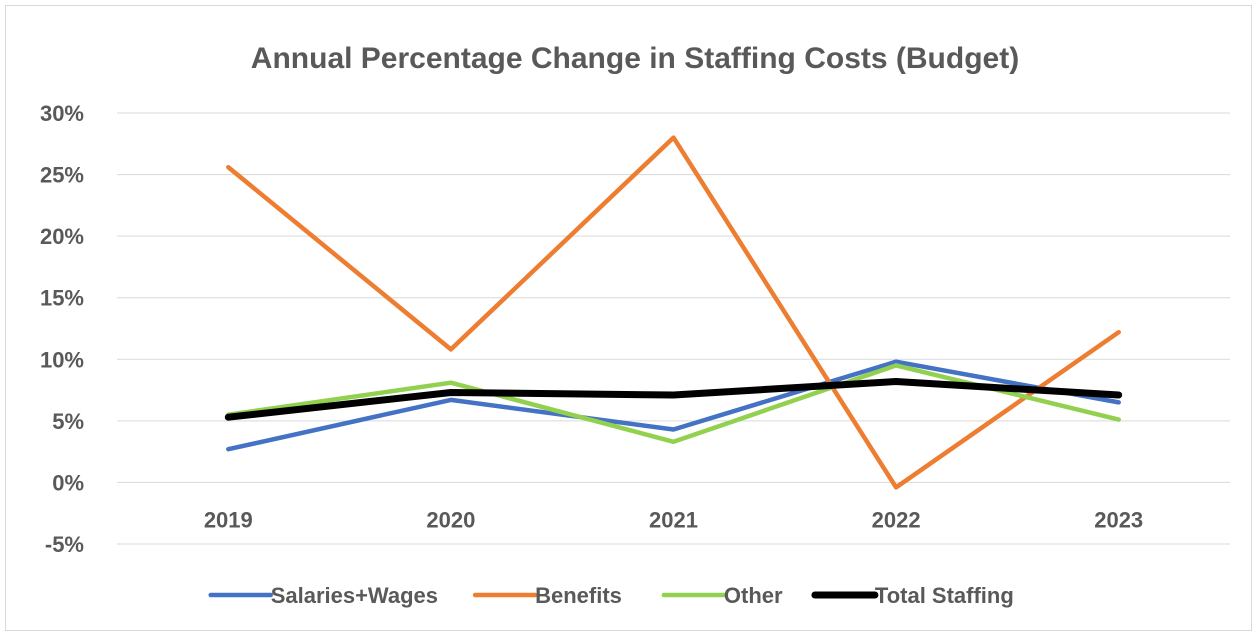 This screenshot has height=636, width=1257. I want to click on y-tick-label: 20%, so click(62, 236).